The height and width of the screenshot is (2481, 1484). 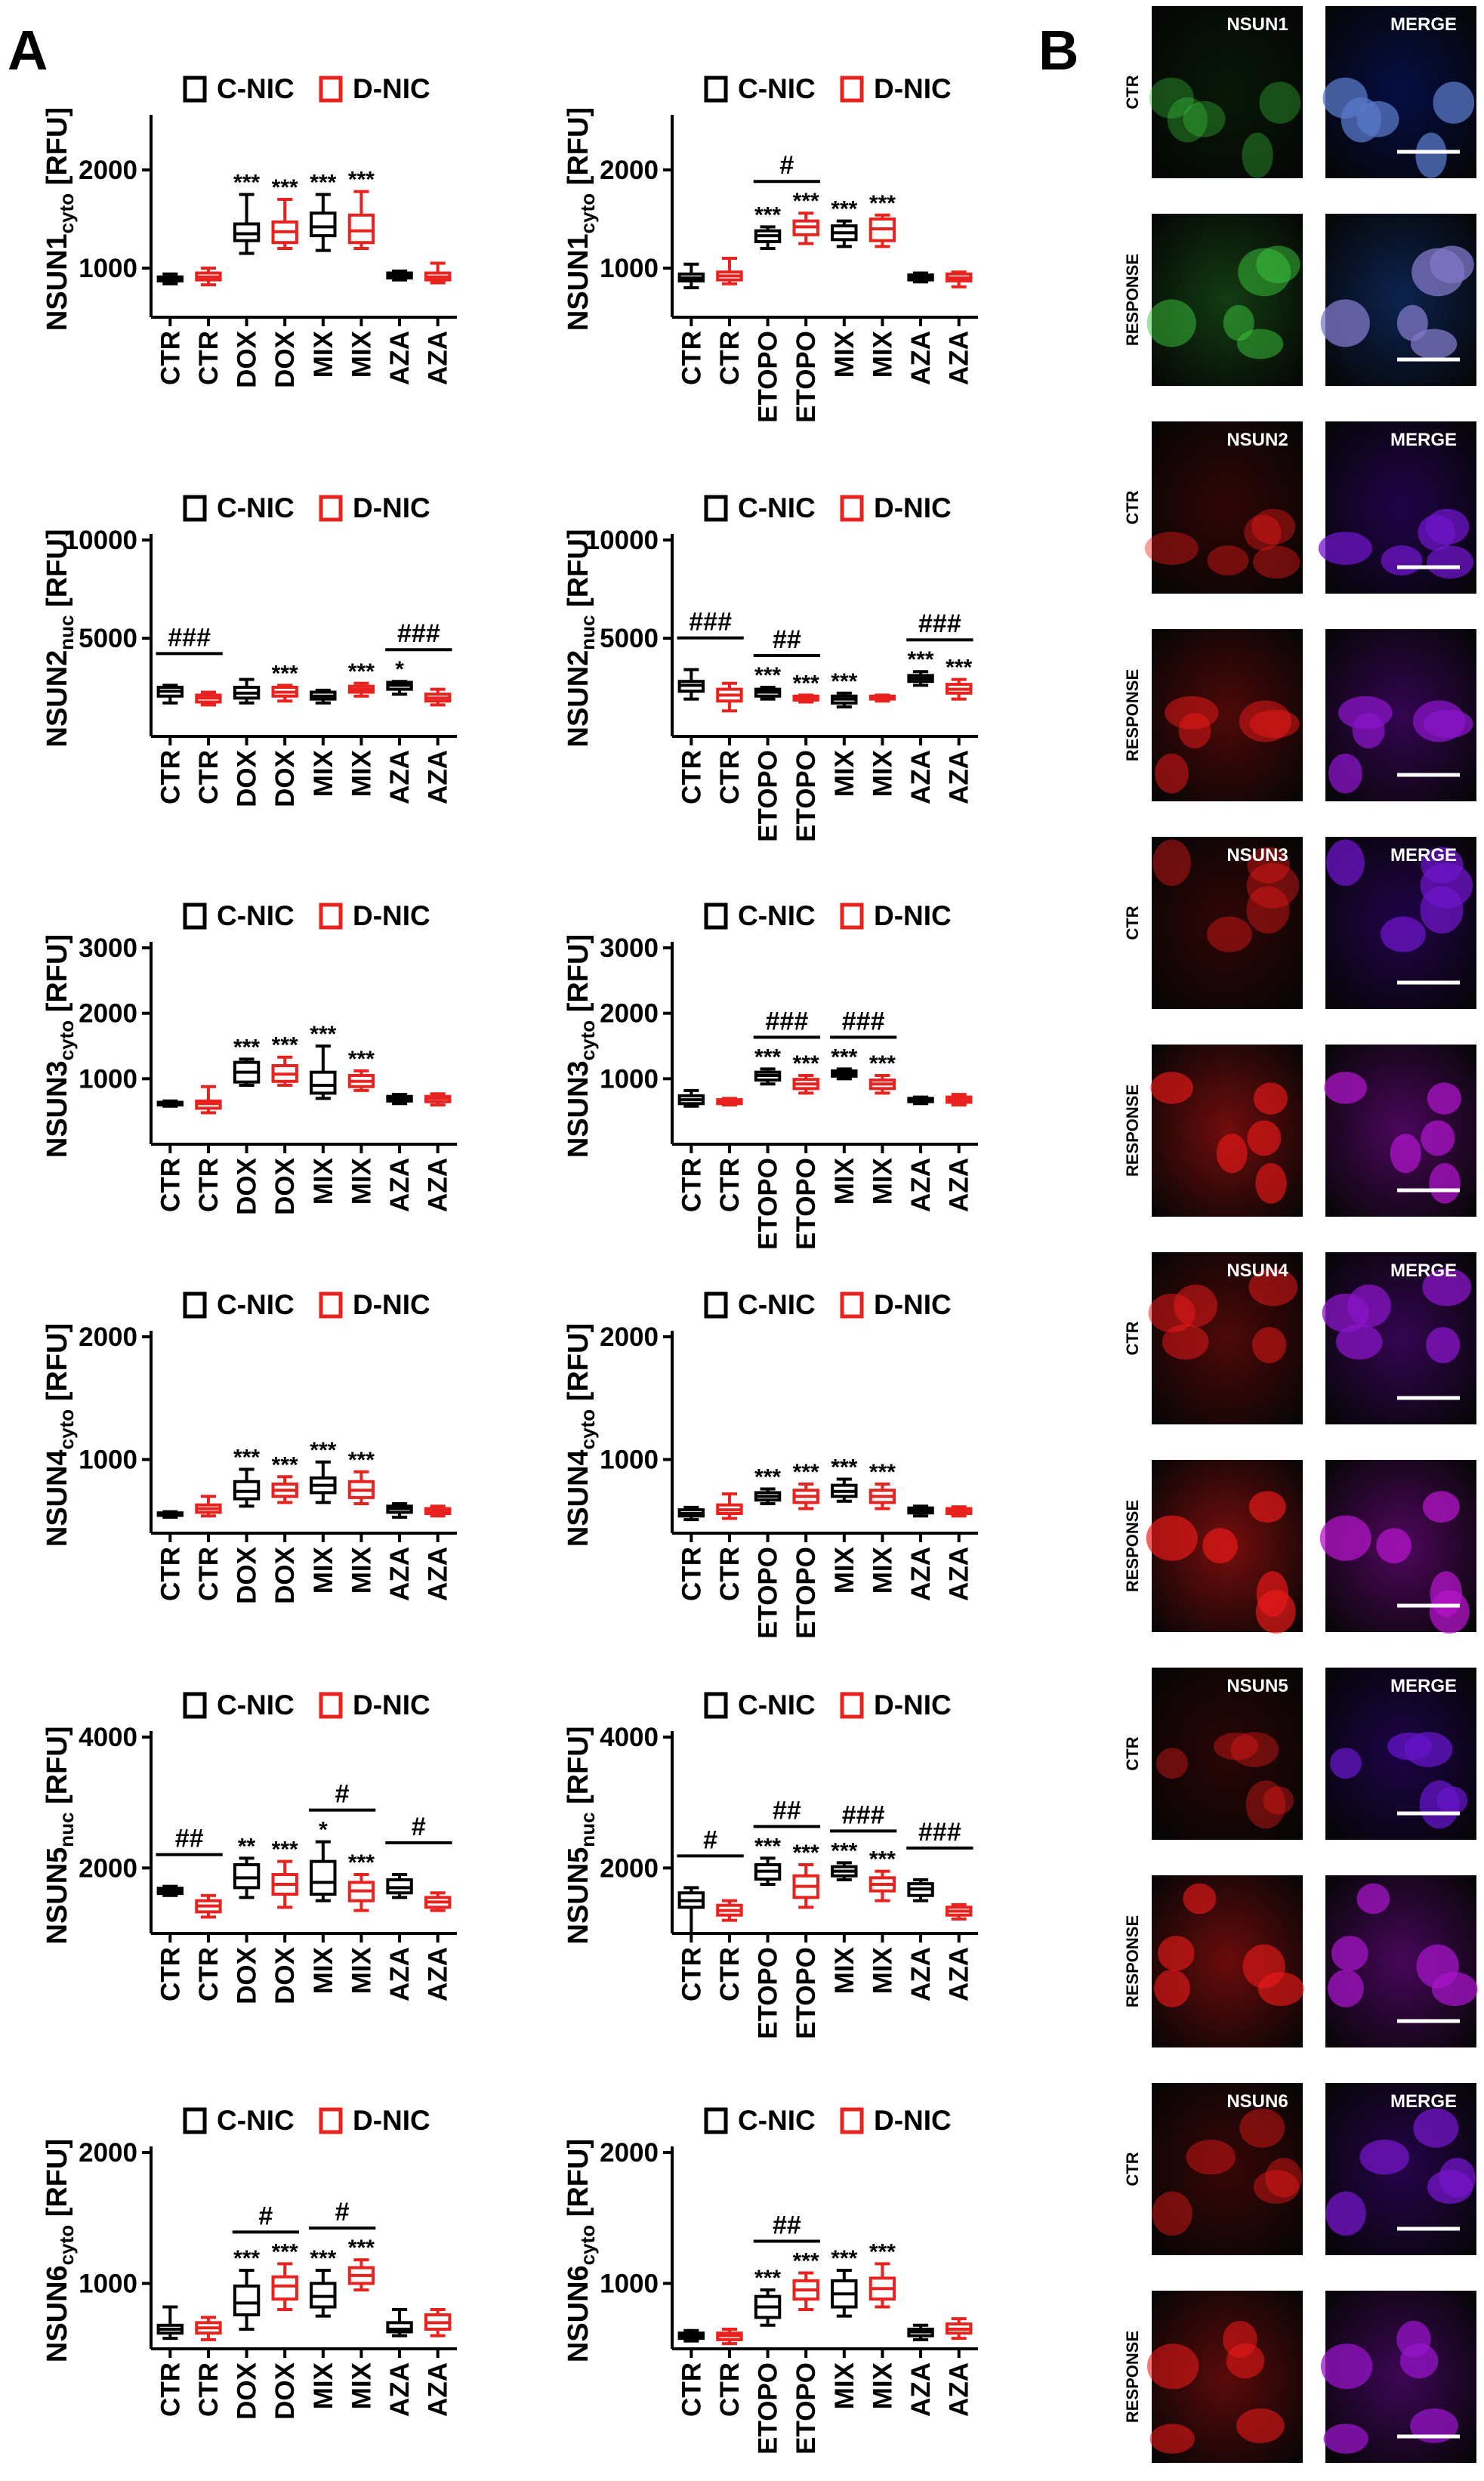 What do you see at coordinates (1228, 1961) in the screenshot?
I see `channel-image` at bounding box center [1228, 1961].